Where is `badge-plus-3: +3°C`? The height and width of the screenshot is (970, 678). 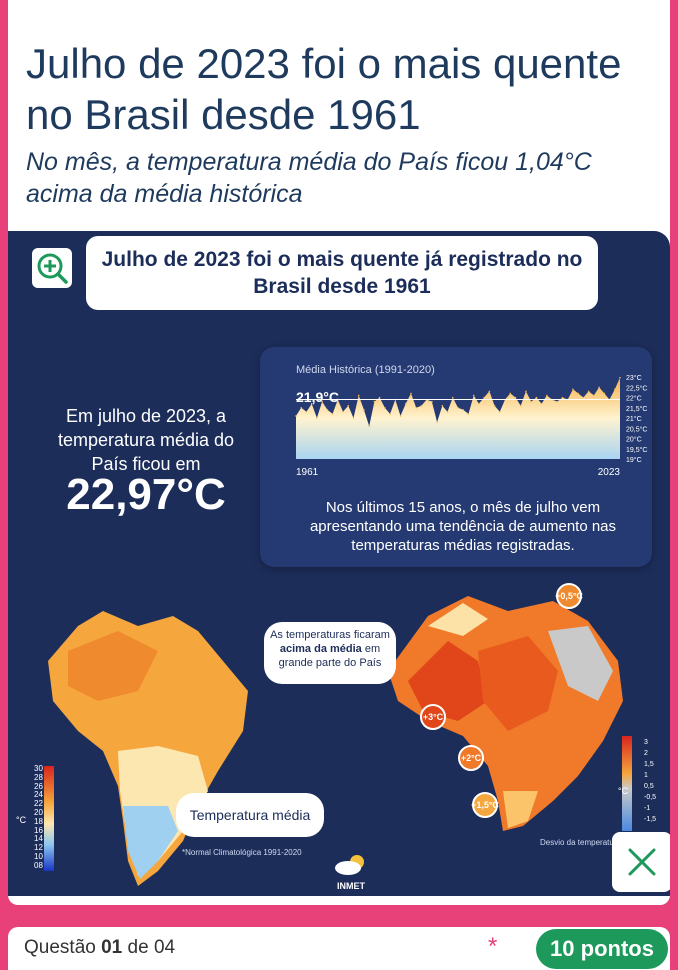 badge-plus-3: +3°C is located at coordinates (433, 717).